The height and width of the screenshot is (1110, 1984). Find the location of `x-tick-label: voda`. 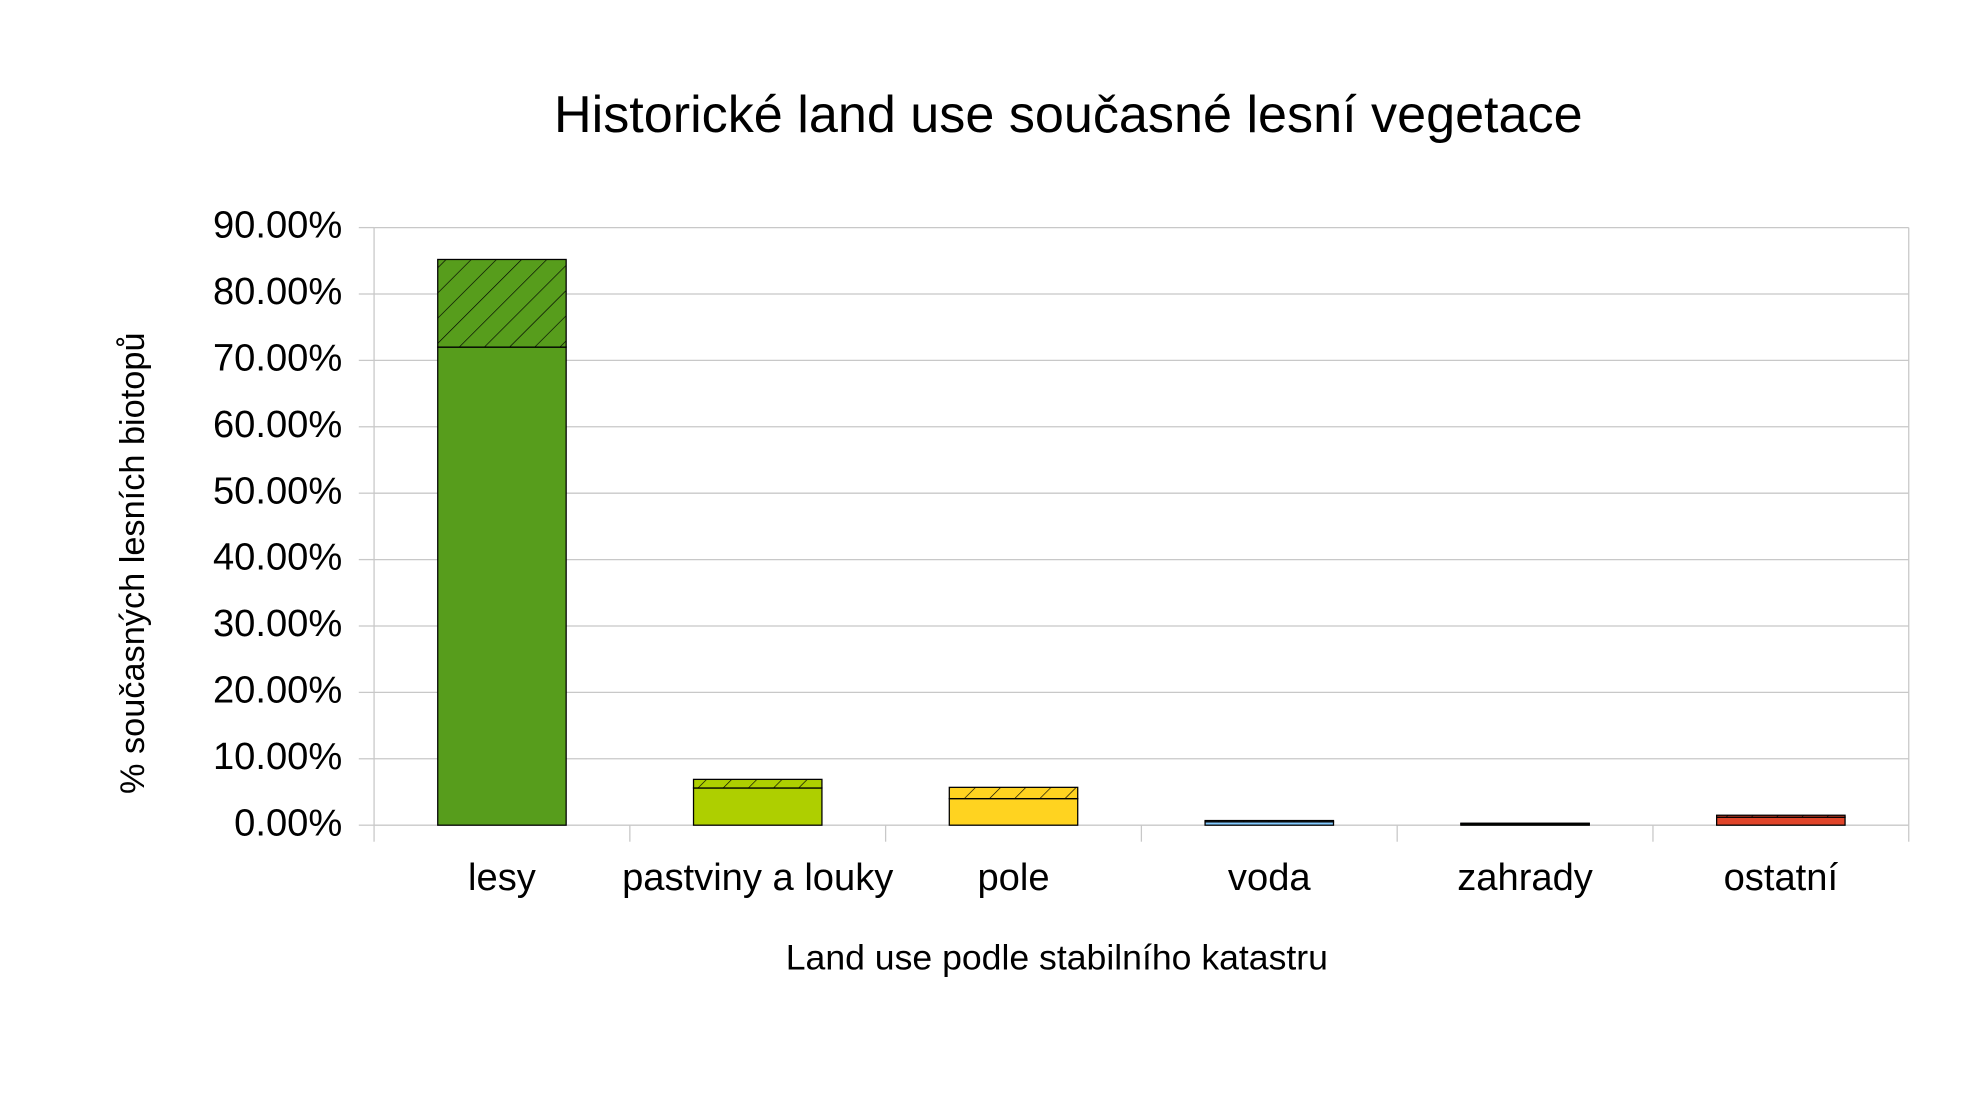

x-tick-label: voda is located at coordinates (1269, 877).